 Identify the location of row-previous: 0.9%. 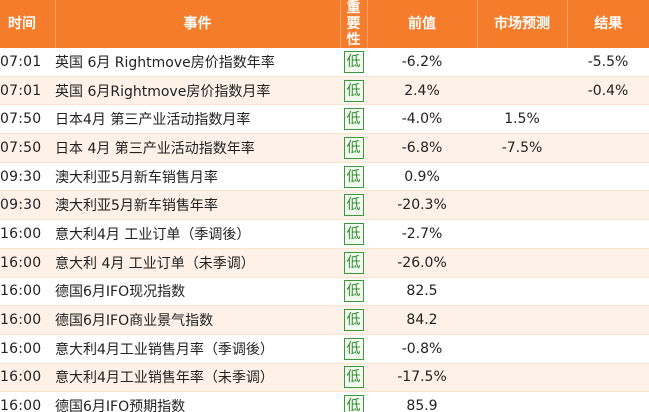
(422, 177).